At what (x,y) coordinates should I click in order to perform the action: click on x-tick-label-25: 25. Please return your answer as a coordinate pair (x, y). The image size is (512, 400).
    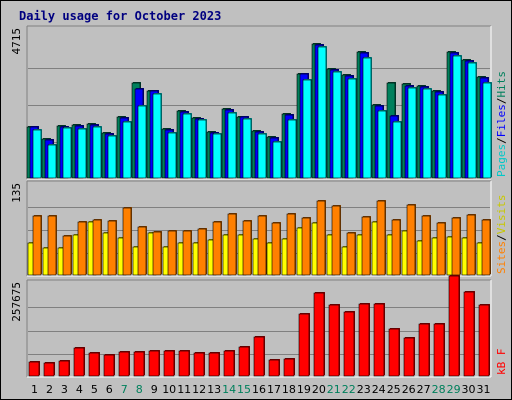
    Looking at the image, I should click on (394, 389).